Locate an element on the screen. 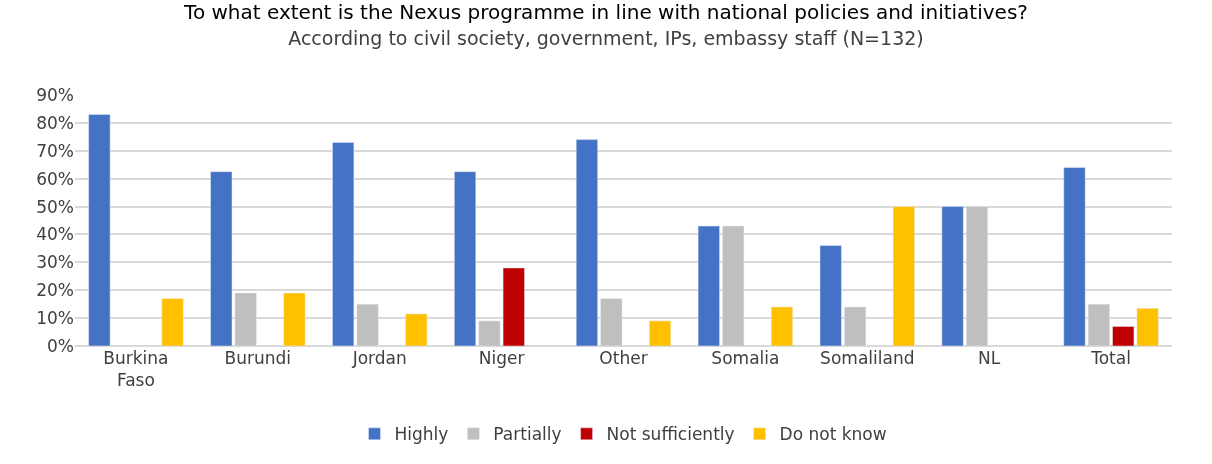  x-tick-label: Burundi is located at coordinates (258, 358).